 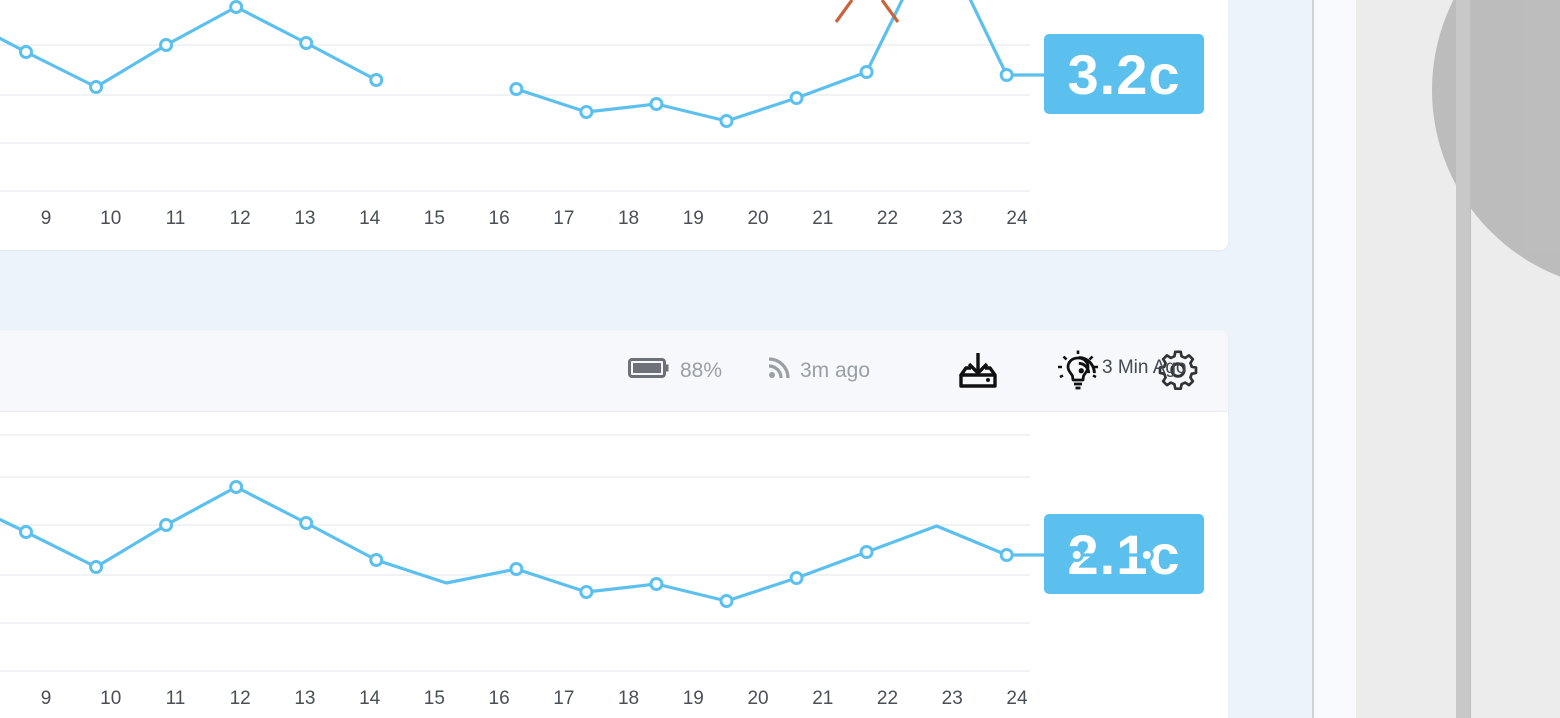 What do you see at coordinates (887, 218) in the screenshot?
I see `x-tick-label: 22` at bounding box center [887, 218].